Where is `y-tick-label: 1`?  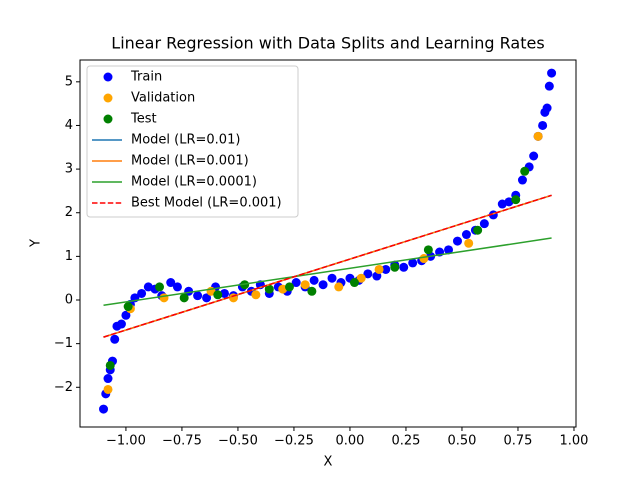
y-tick-label: 1 is located at coordinates (69, 256).